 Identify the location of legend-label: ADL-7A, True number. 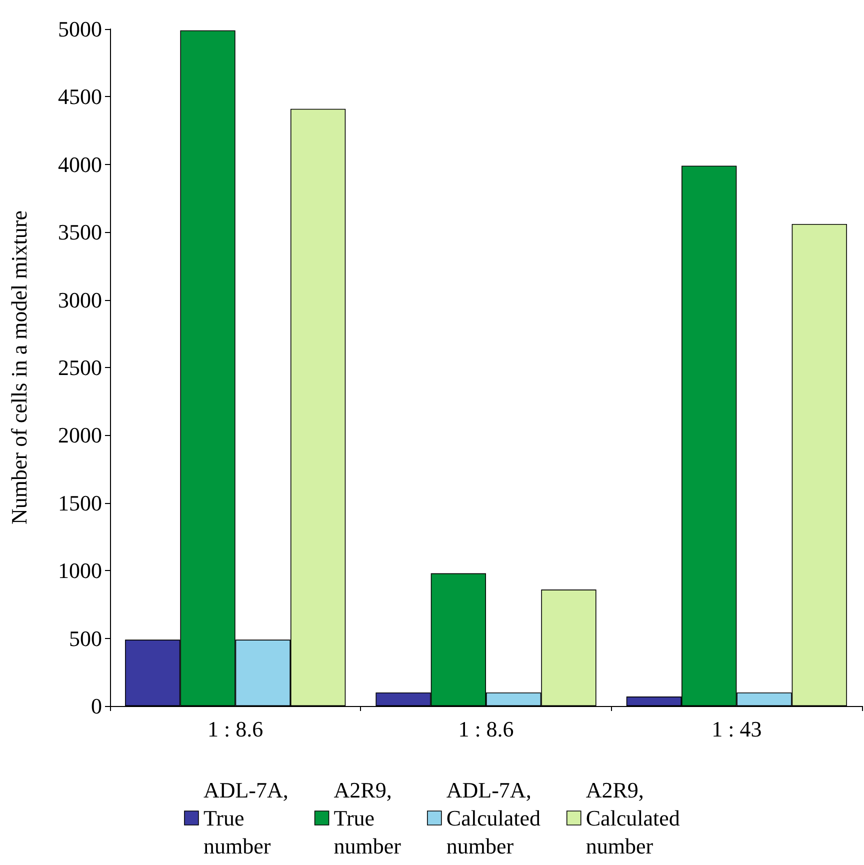
(245, 818).